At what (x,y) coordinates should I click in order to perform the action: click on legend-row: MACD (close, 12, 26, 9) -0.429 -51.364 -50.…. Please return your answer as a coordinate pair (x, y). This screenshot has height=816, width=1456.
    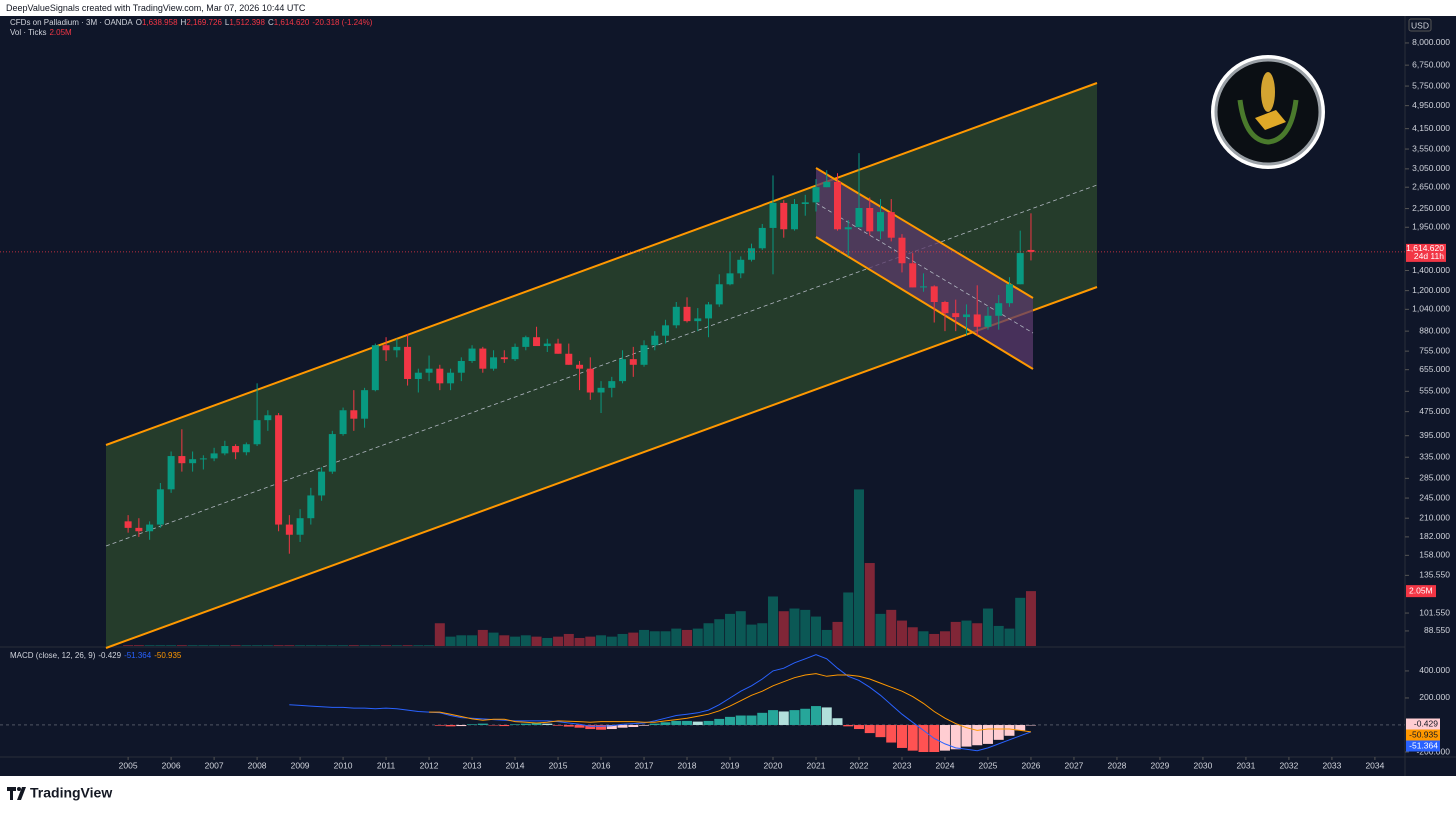
    Looking at the image, I should click on (97, 656).